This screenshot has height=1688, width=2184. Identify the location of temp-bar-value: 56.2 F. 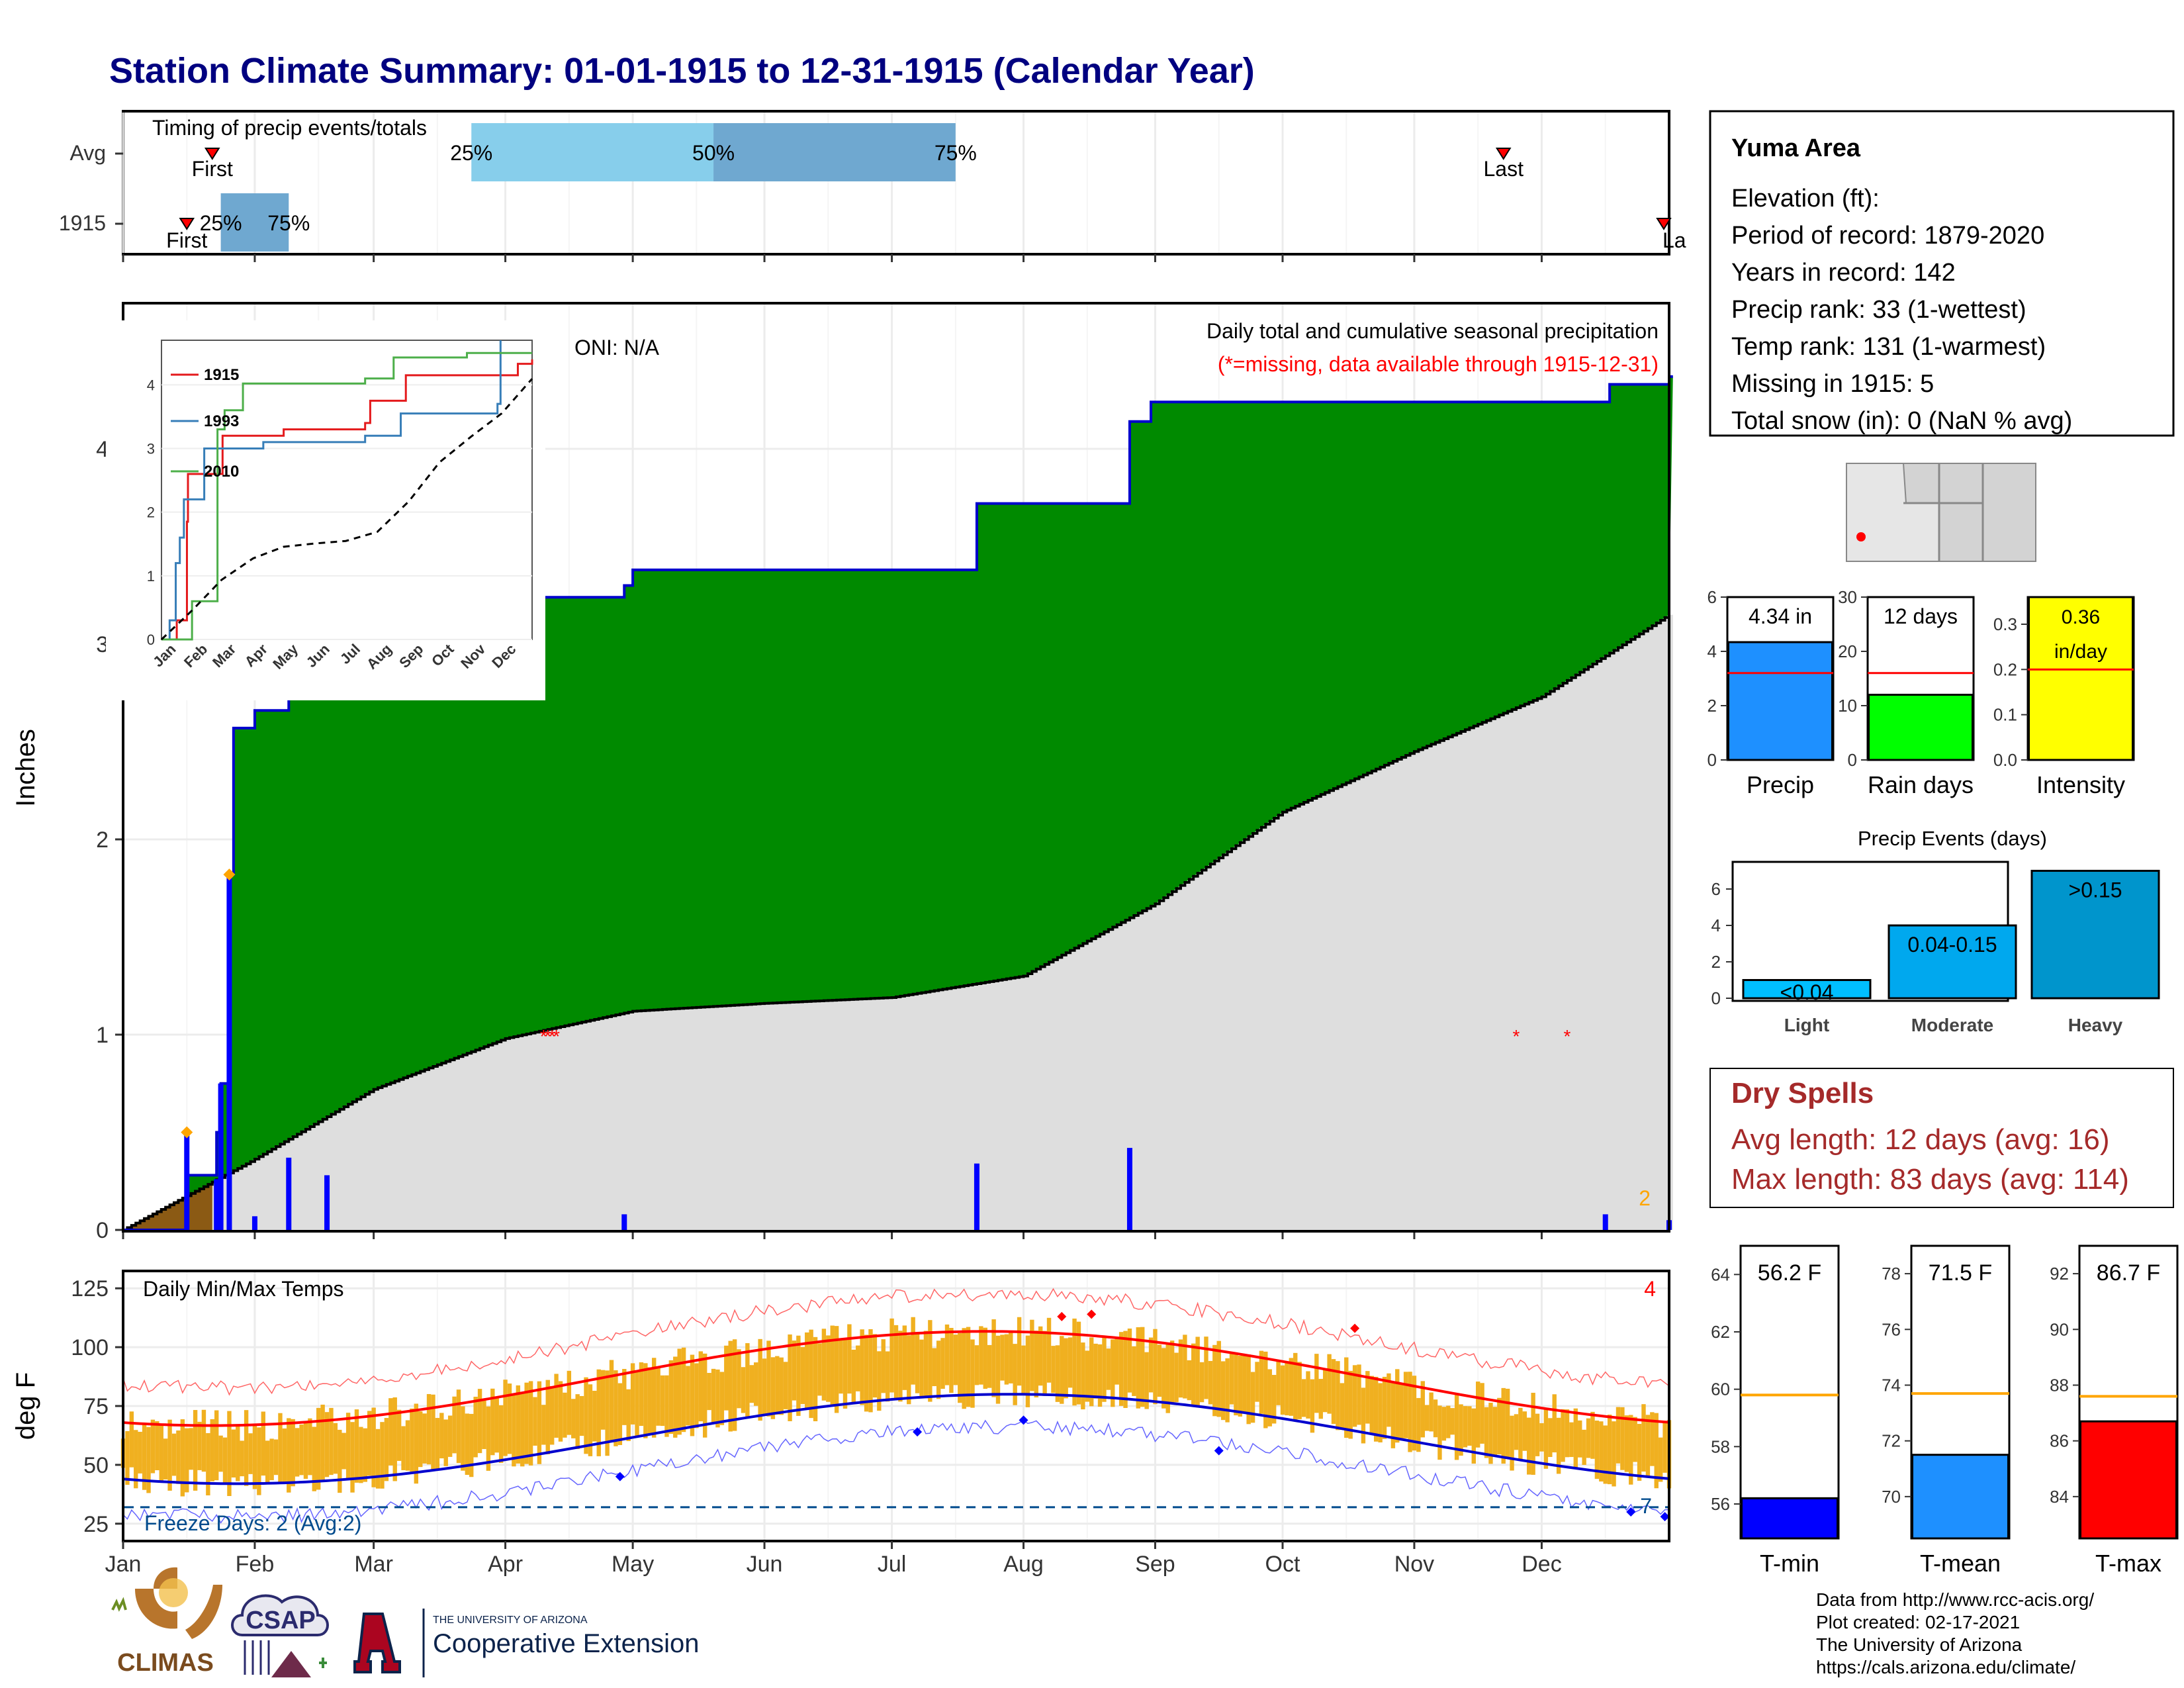
(1789, 1273).